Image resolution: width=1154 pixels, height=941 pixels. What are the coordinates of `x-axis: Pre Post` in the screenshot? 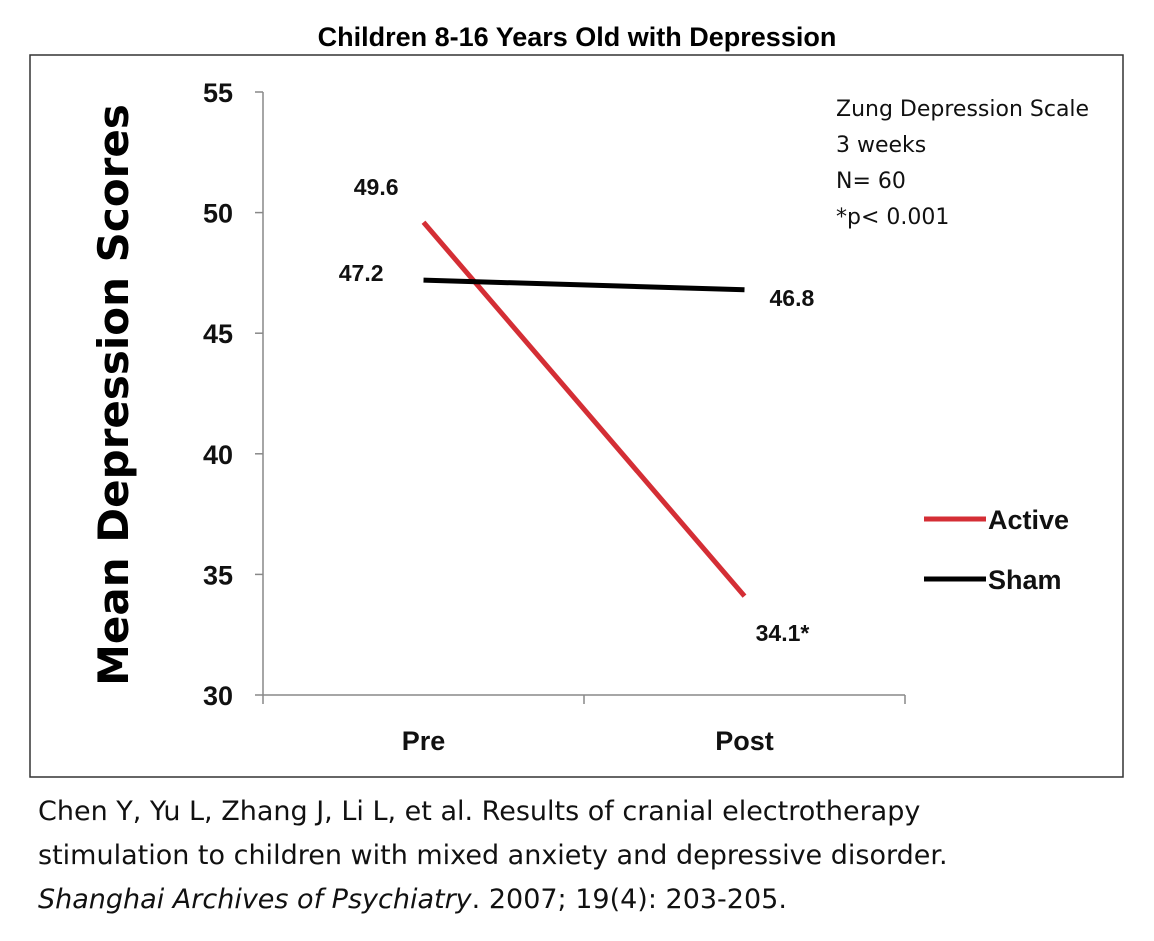 It's located at (584, 725).